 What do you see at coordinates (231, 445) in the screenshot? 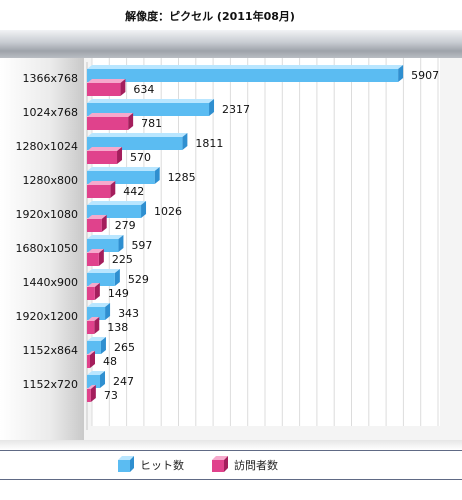
I see `plot-bottom-edge` at bounding box center [231, 445].